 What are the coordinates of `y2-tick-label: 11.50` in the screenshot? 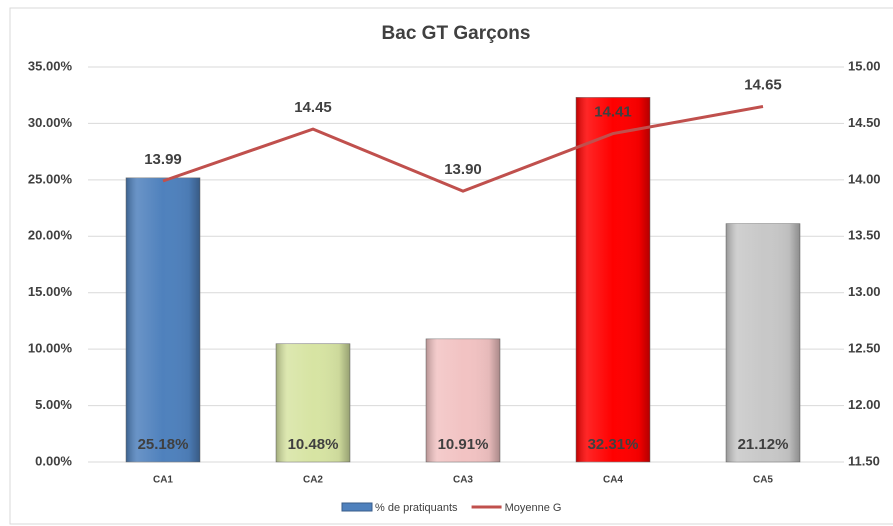 It's located at (864, 460).